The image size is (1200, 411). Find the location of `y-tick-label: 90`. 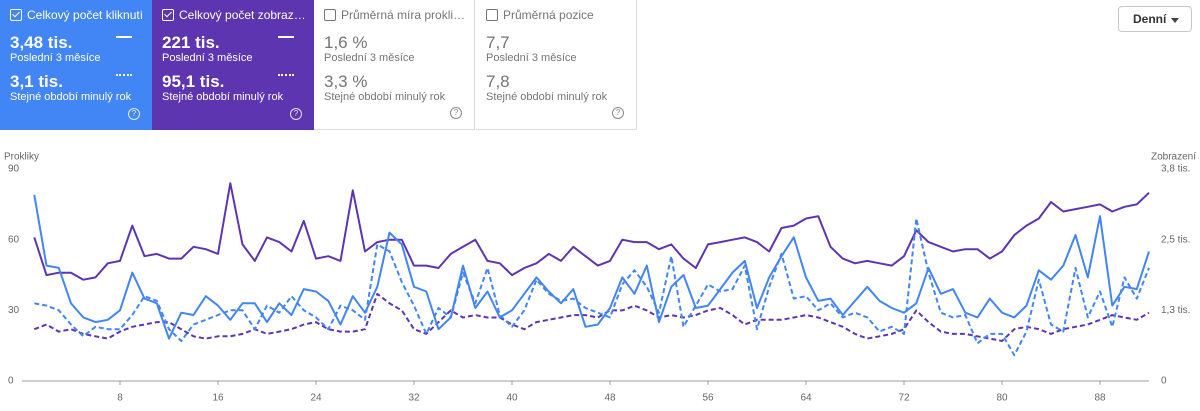

y-tick-label: 90 is located at coordinates (14, 169).